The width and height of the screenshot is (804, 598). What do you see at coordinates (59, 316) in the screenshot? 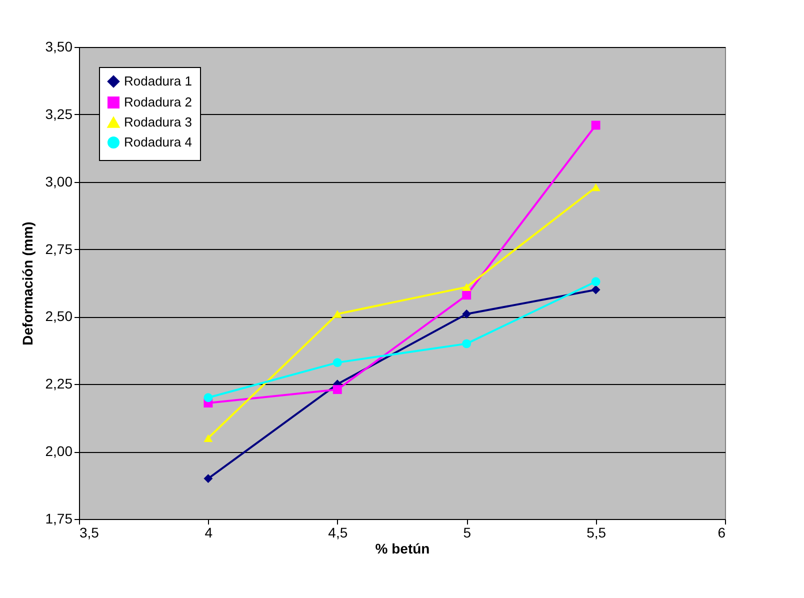
I see `y-tick-label: 2,50` at bounding box center [59, 316].